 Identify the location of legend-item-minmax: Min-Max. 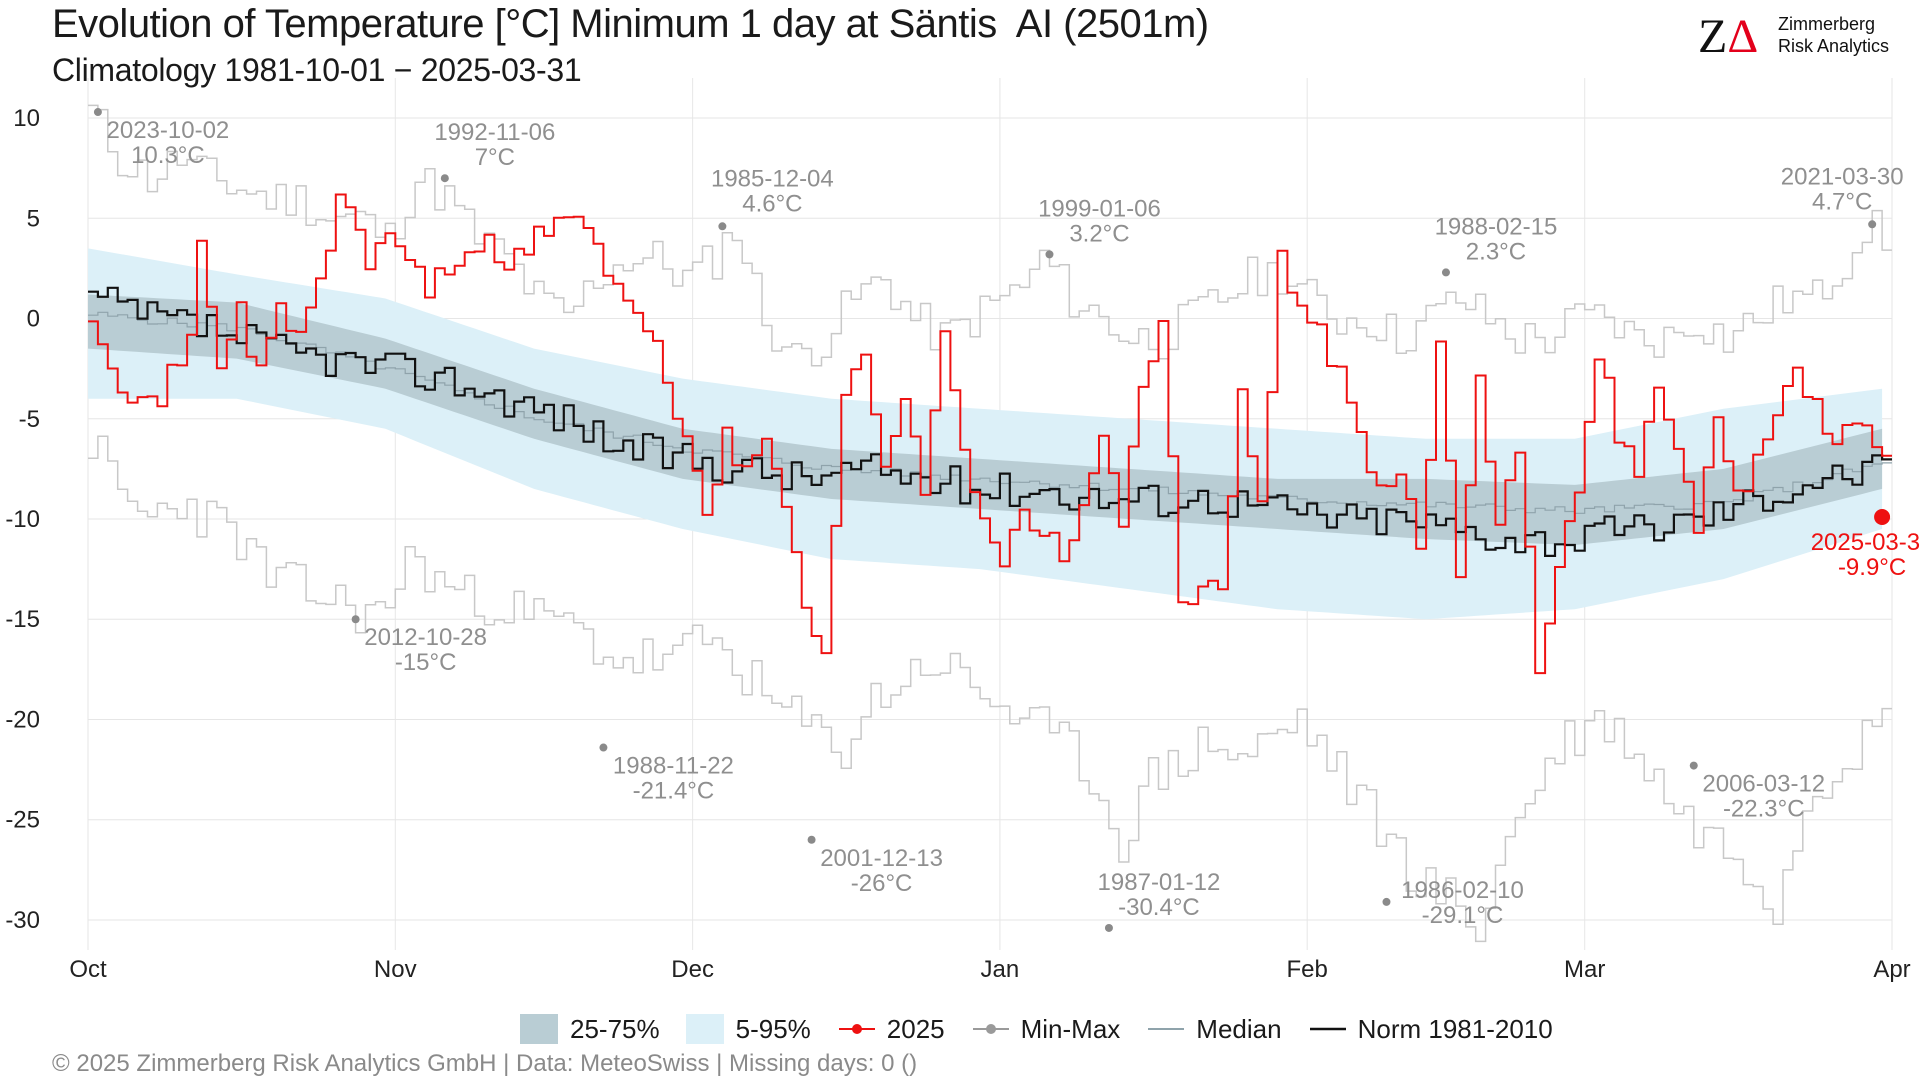
(1046, 1029).